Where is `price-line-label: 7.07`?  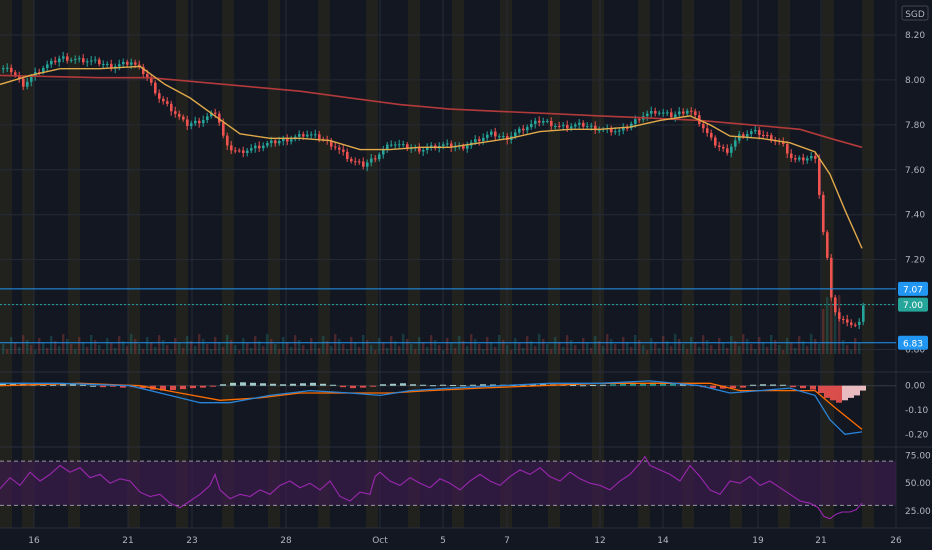 price-line-label: 7.07 is located at coordinates (913, 288).